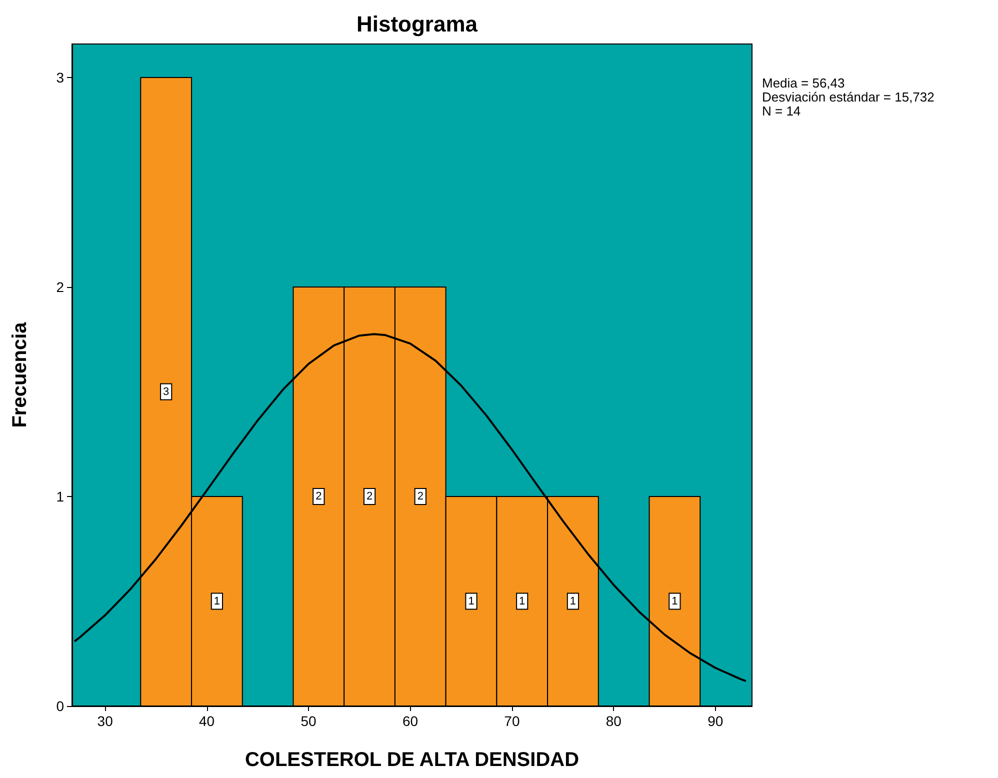  What do you see at coordinates (512, 721) in the screenshot?
I see `x-tick-label: 70` at bounding box center [512, 721].